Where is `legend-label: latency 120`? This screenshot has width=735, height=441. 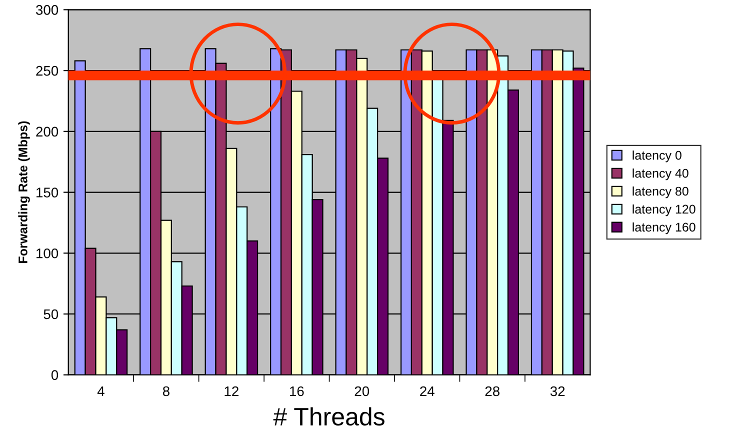
legend-label: latency 120 is located at coordinates (664, 210).